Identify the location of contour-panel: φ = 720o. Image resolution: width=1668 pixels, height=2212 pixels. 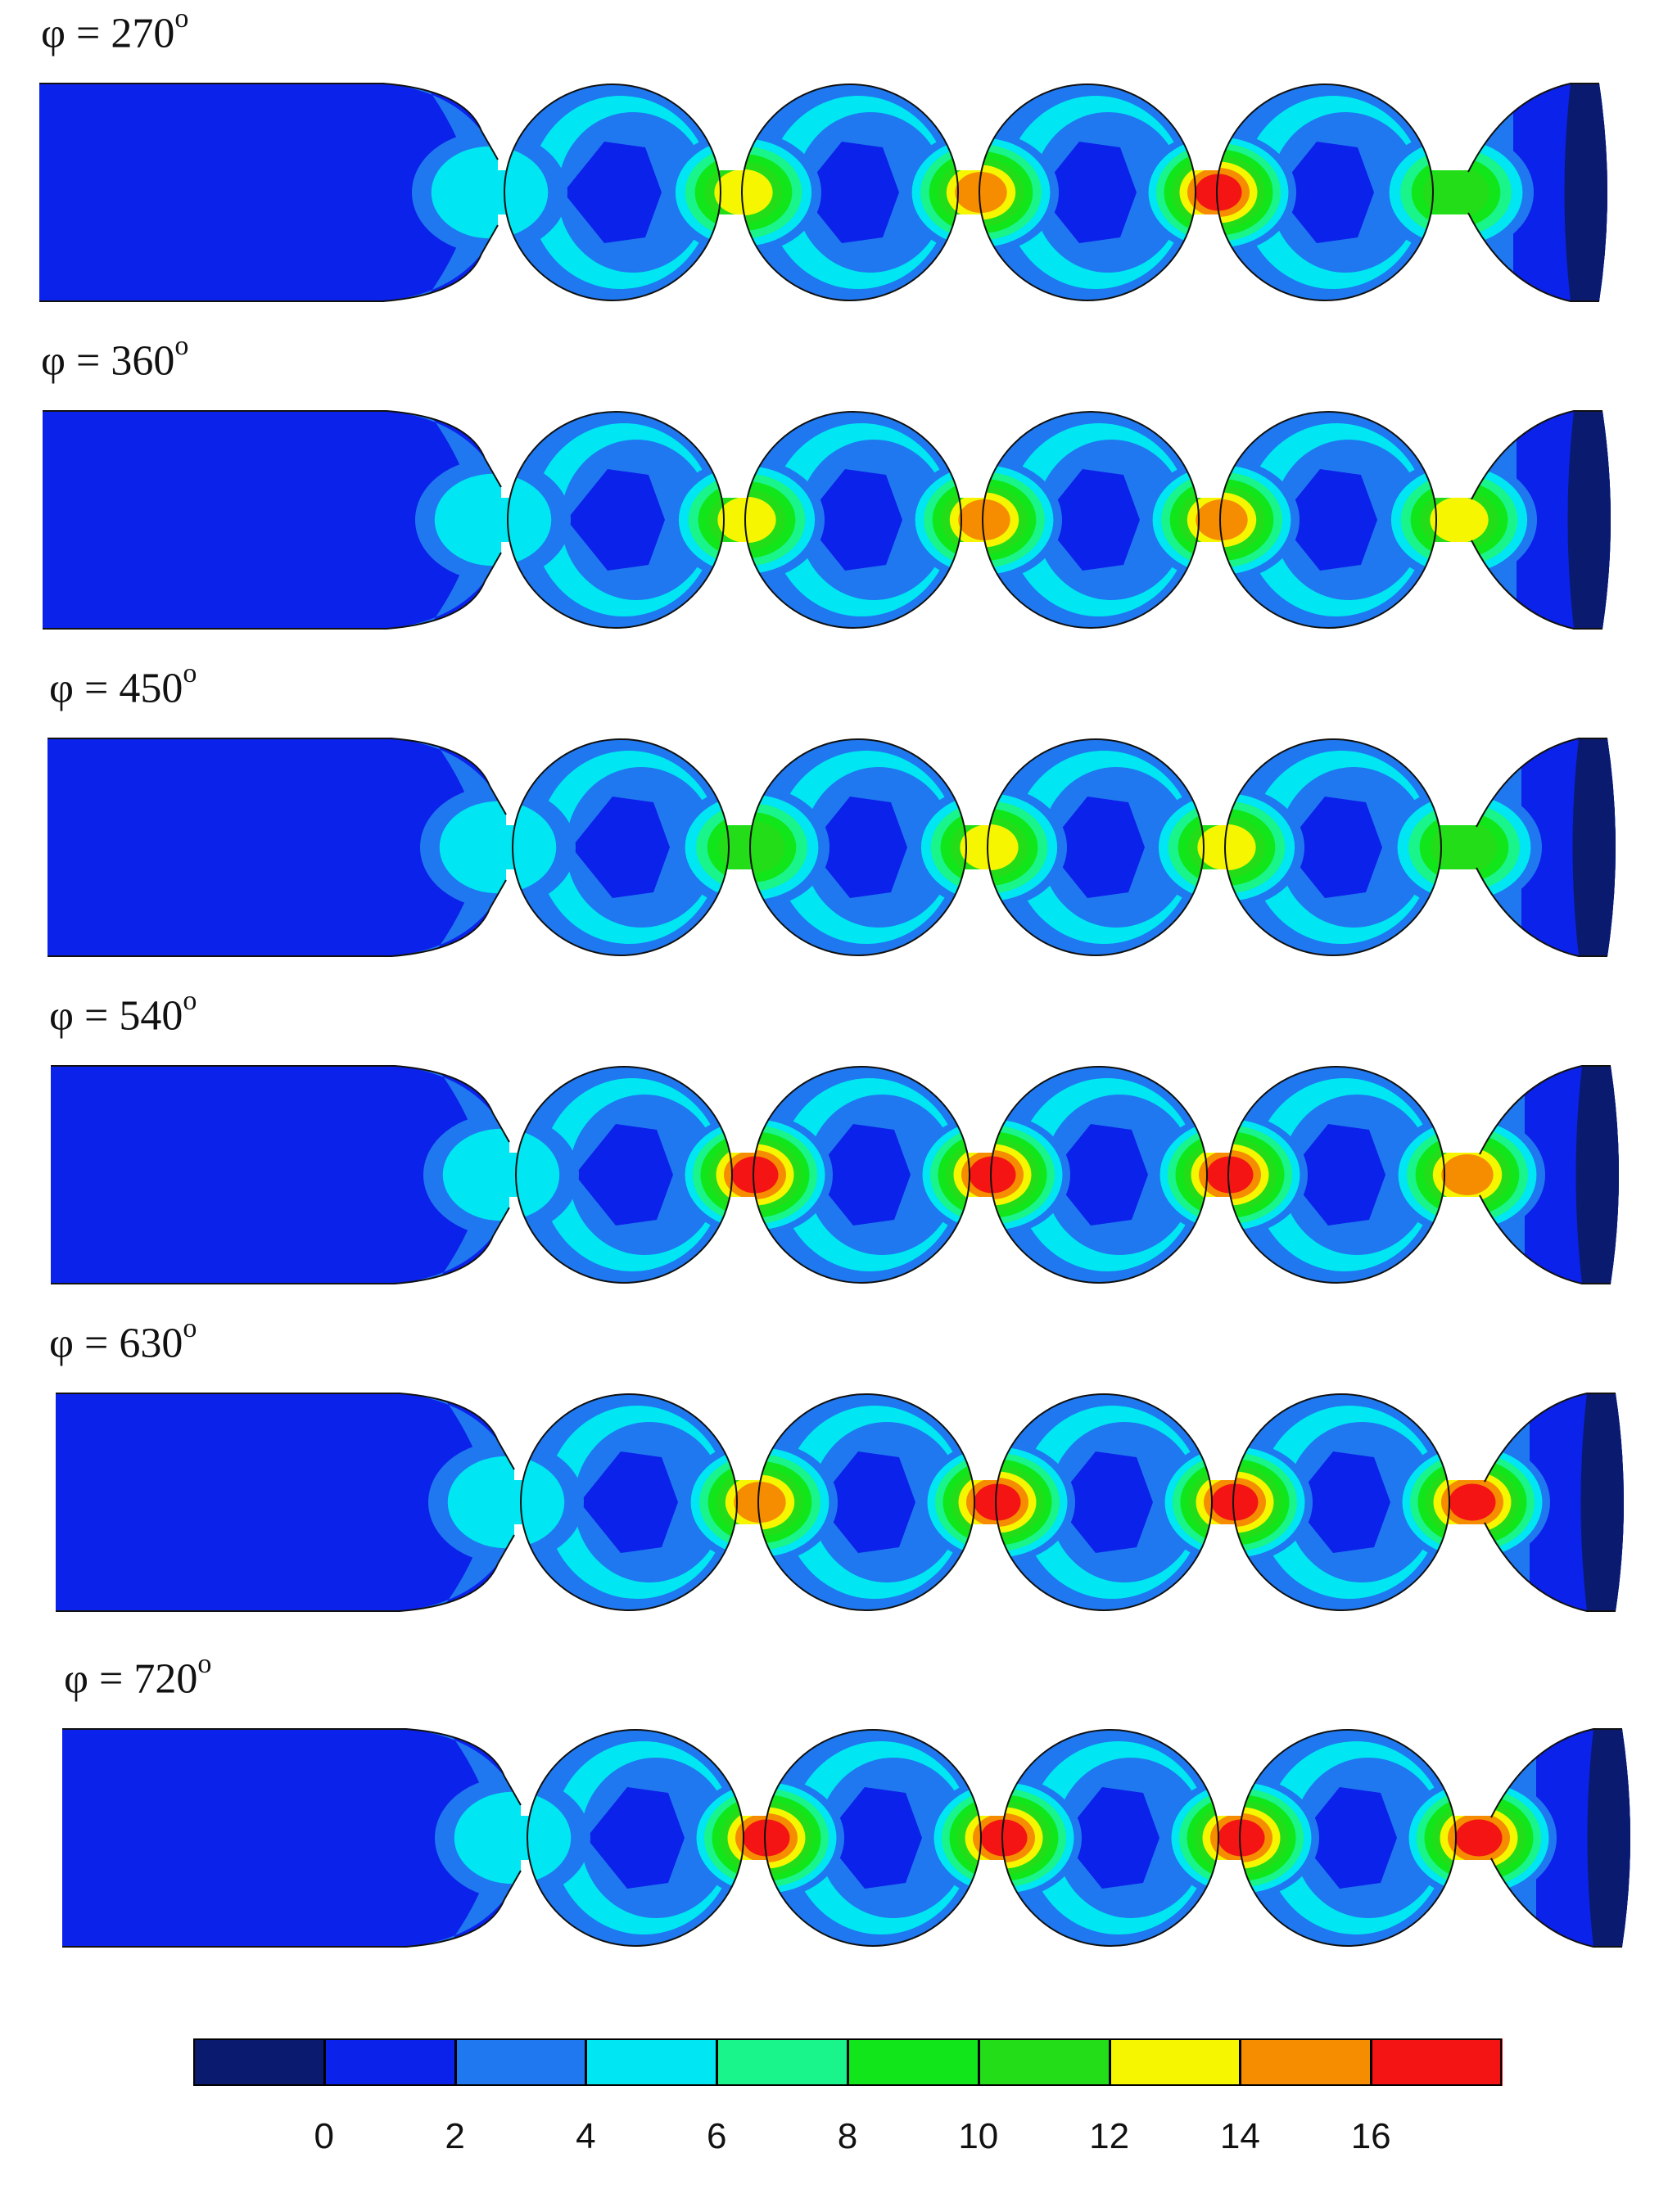
(834, 1809).